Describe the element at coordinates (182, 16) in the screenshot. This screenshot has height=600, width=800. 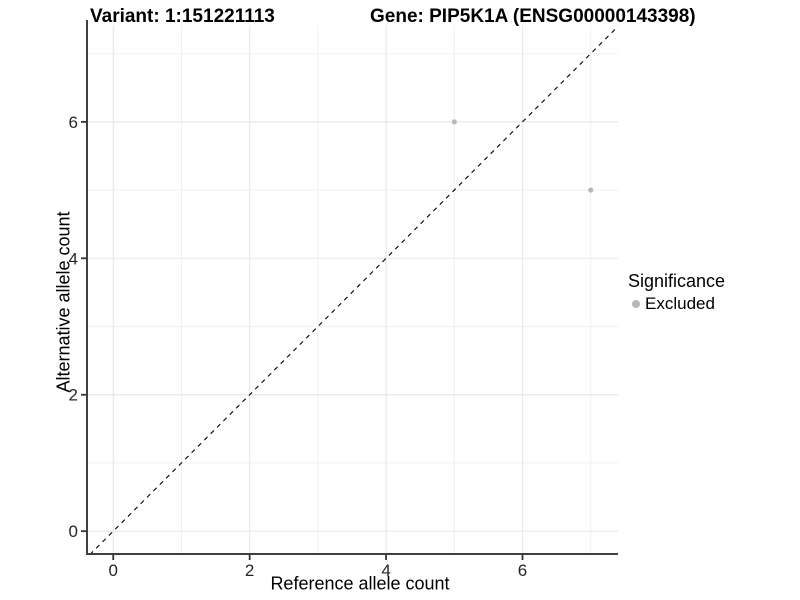
I see `plot-title-variant: Variant: 1:151221113` at that location.